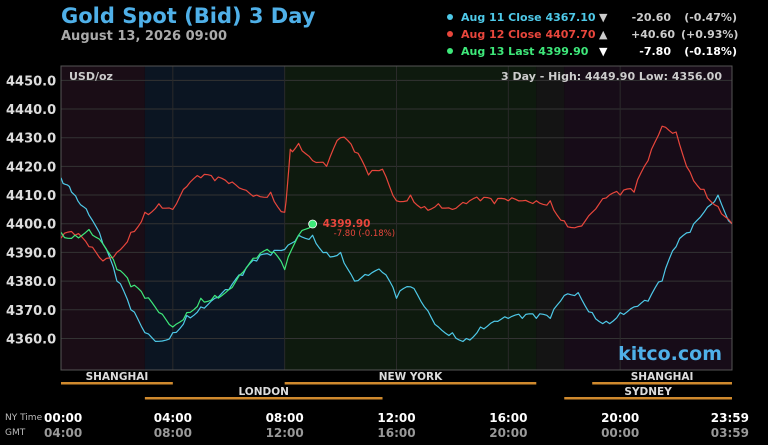  Describe the element at coordinates (620, 433) in the screenshot. I see `x-tick-gmt: 00:00` at that location.